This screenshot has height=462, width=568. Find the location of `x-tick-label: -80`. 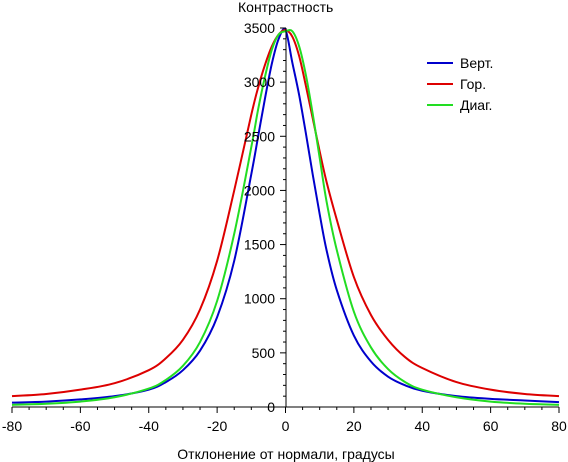

x-tick-label: -80 is located at coordinates (12, 426).